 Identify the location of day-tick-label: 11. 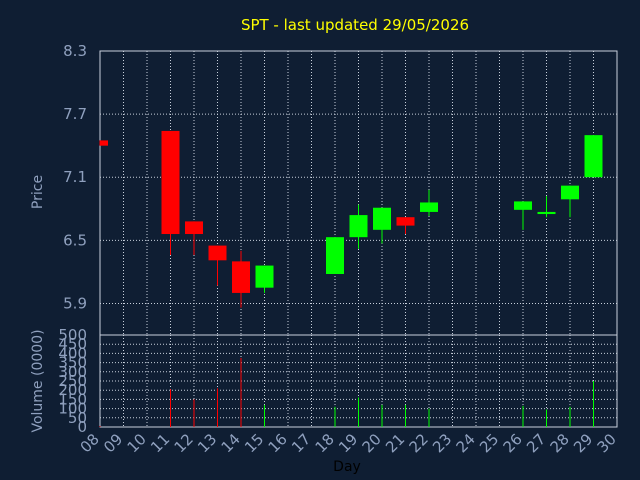
(160, 443).